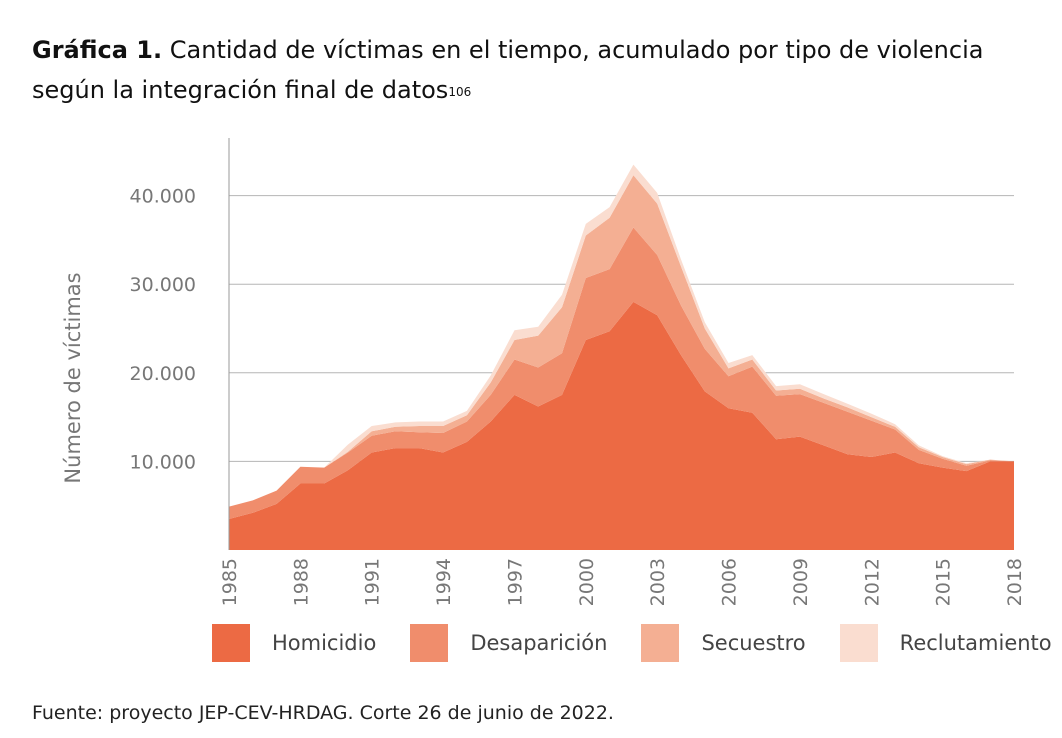  I want to click on legend-item-desaparición: Desaparición, so click(508, 643).